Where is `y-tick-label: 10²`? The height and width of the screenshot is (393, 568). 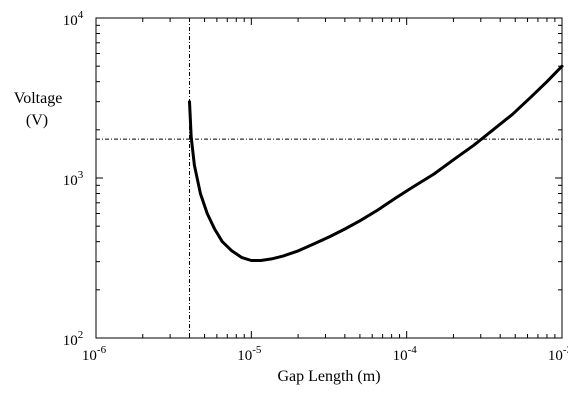 y-tick-label: 10² is located at coordinates (73, 339).